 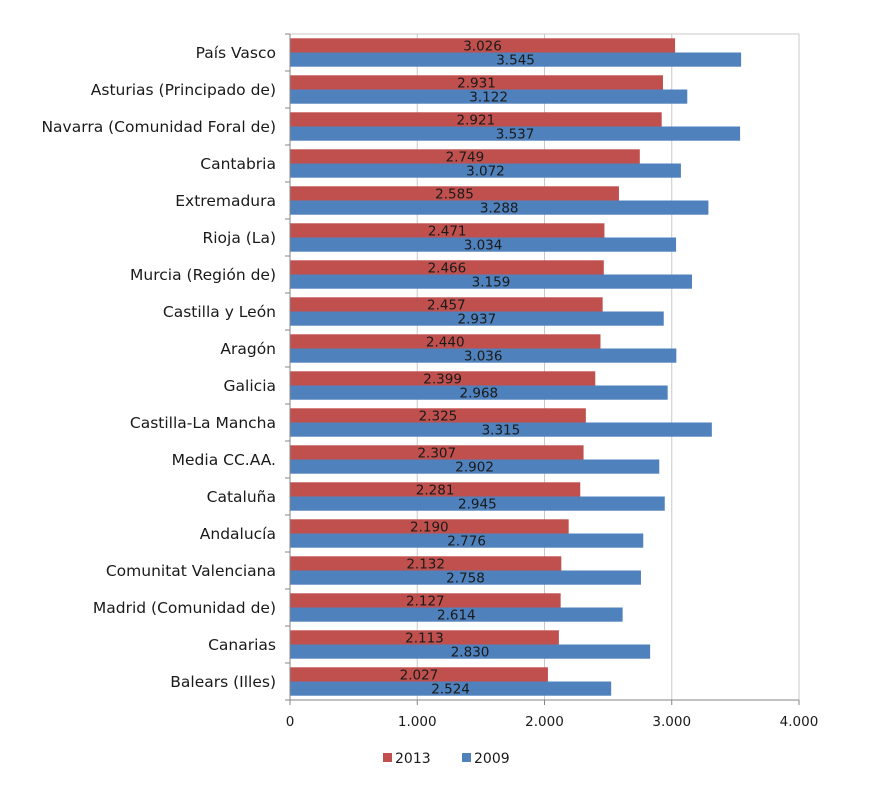 I want to click on data-label-2013: 2.931, so click(x=476, y=83).